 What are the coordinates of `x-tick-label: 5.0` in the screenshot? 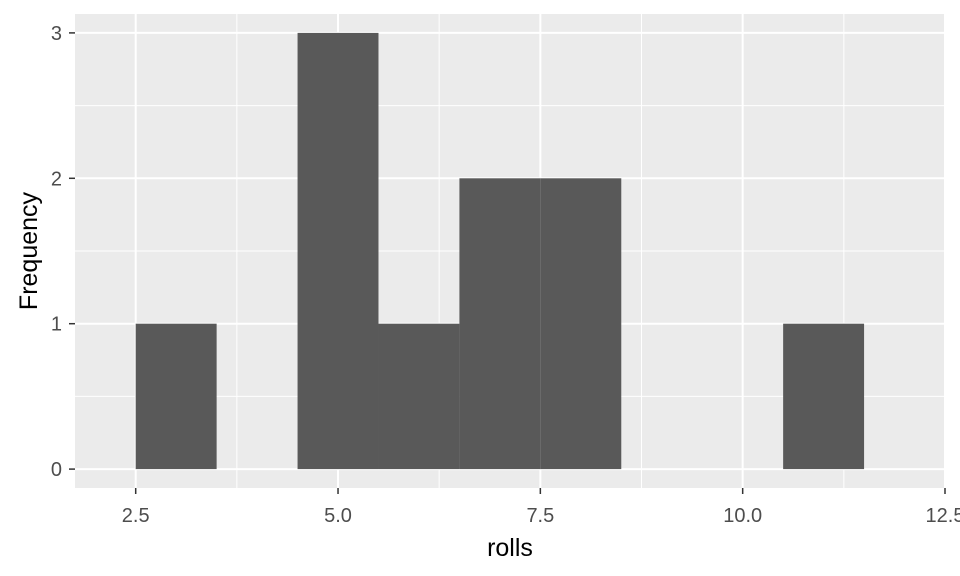 It's located at (338, 516).